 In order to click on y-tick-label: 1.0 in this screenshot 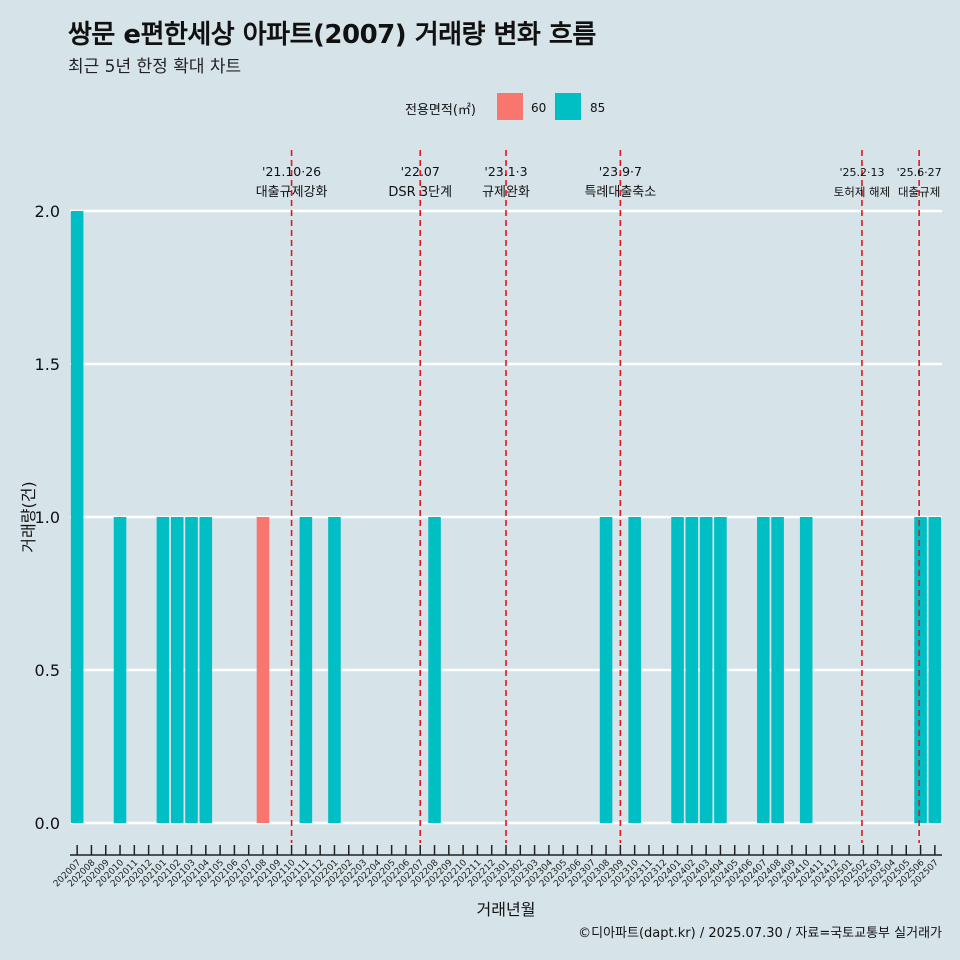, I will do `click(47, 517)`.